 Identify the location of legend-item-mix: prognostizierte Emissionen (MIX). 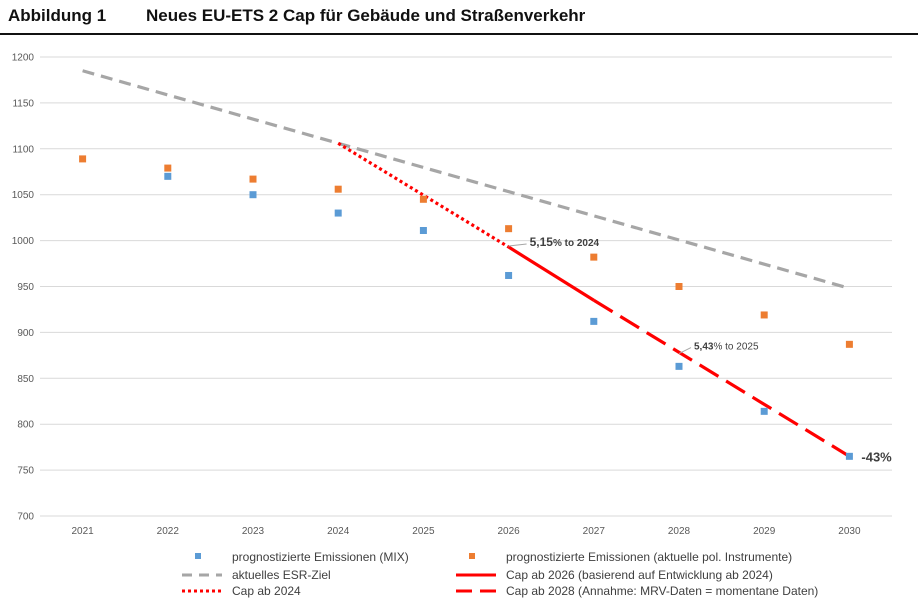
(295, 557).